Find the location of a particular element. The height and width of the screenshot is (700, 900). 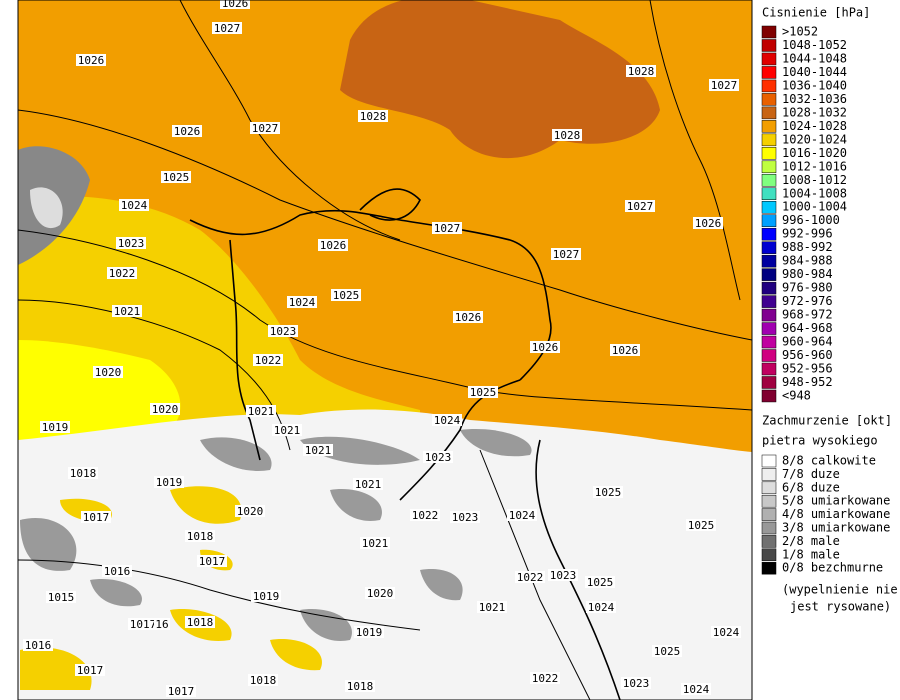

isobar-label: 1016 is located at coordinates (117, 571).